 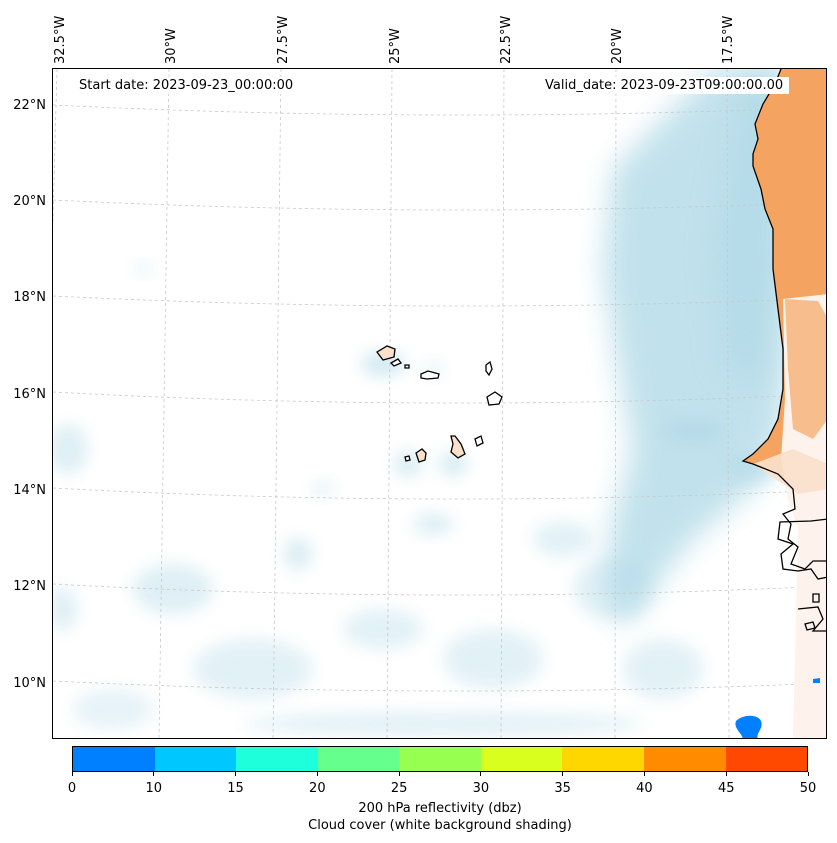 I want to click on longitude-label: 22.5°W, so click(x=506, y=39).